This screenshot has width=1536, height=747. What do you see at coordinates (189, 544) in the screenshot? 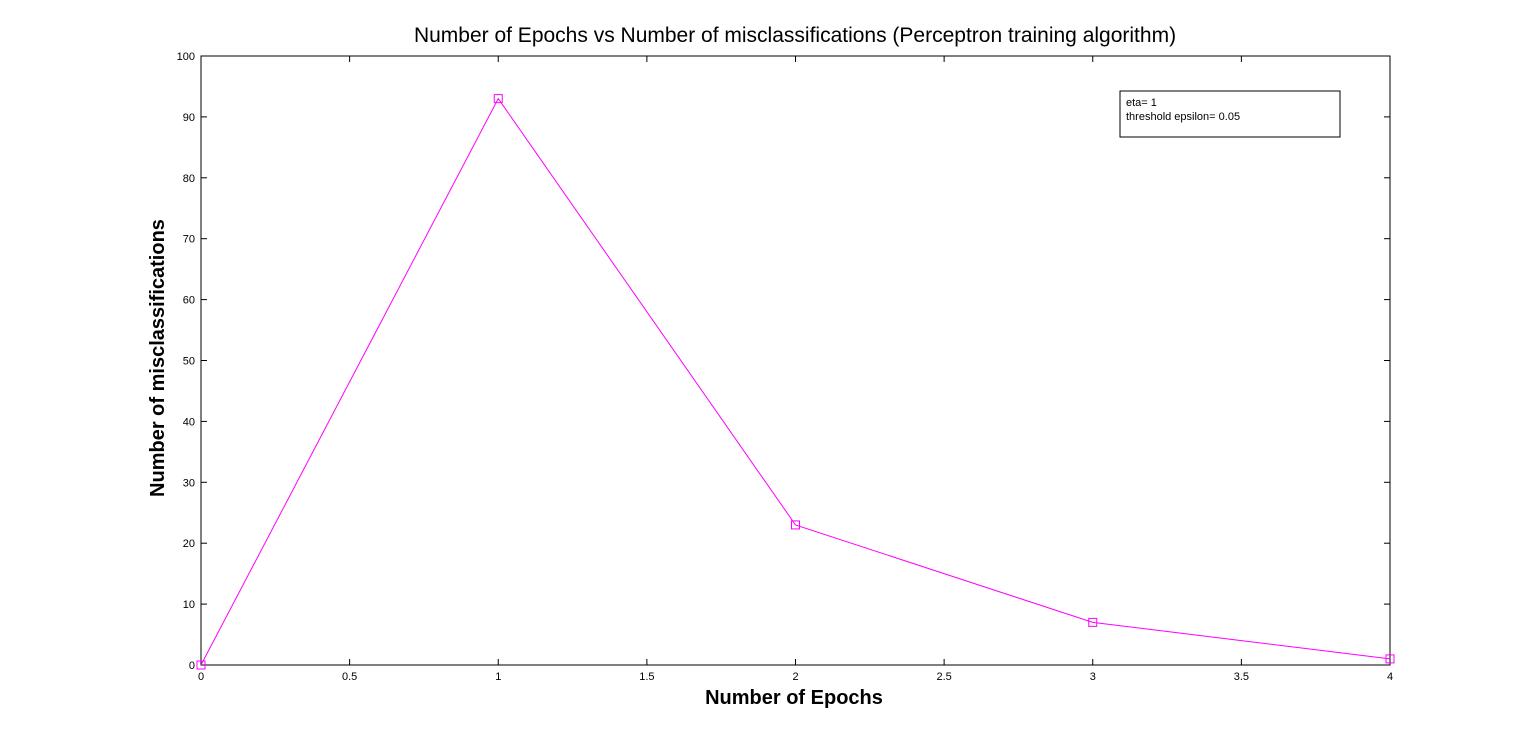
I see `y-tick-label: 20` at bounding box center [189, 544].